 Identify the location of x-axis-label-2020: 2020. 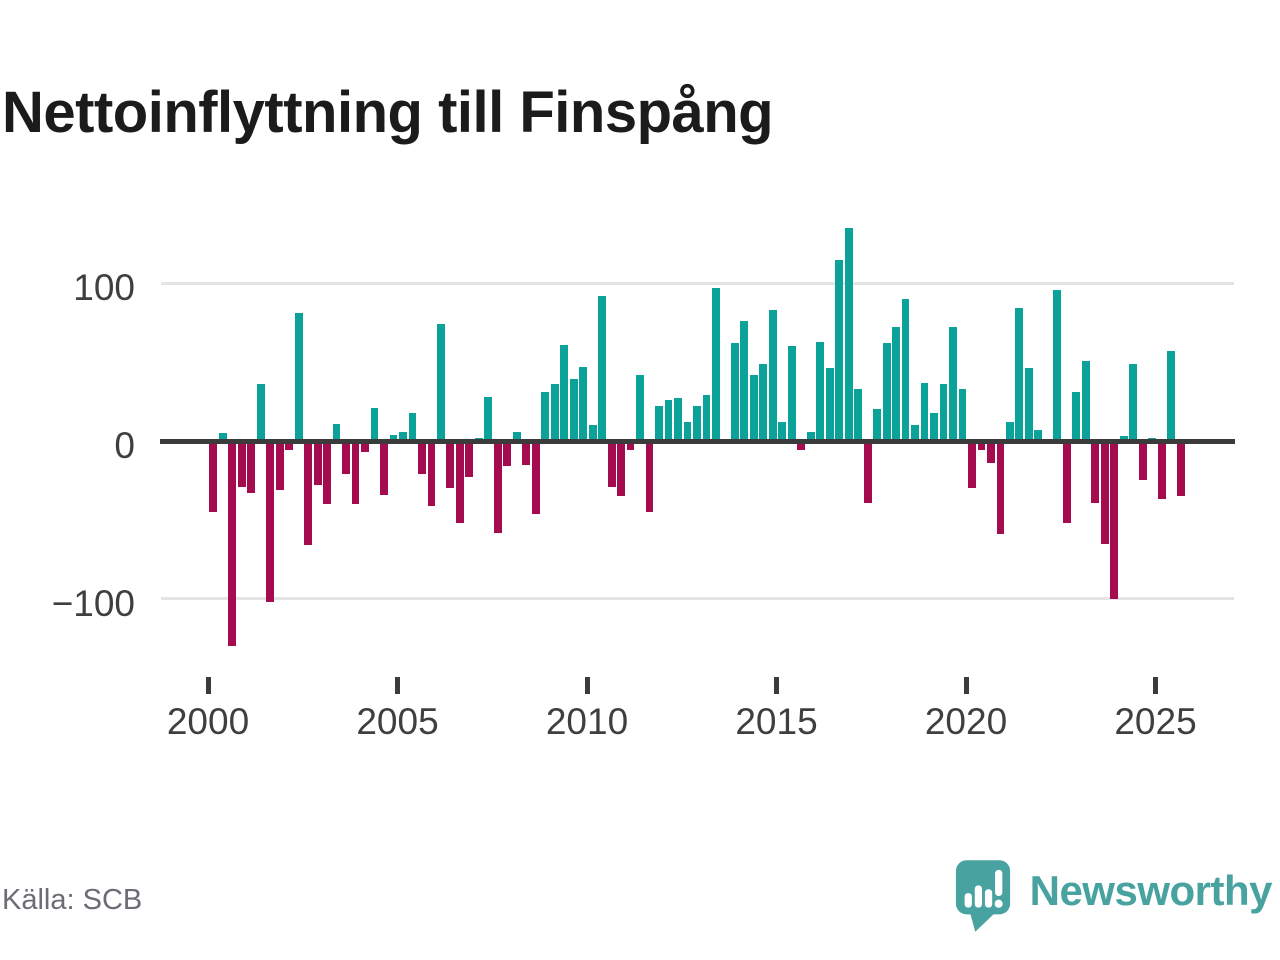
(966, 721).